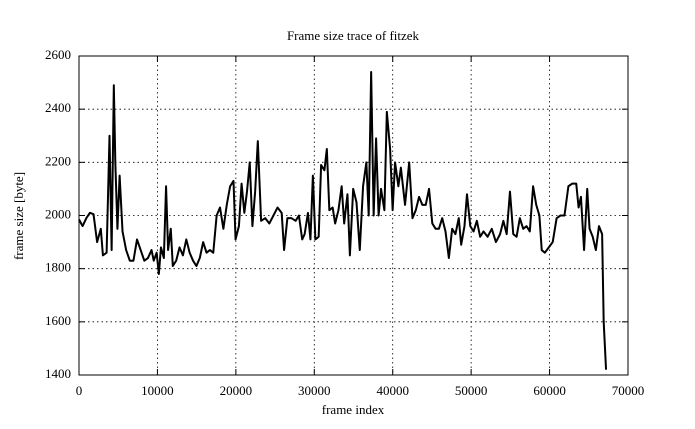 The width and height of the screenshot is (695, 429). I want to click on y-tick-label: 1800, so click(58, 267).